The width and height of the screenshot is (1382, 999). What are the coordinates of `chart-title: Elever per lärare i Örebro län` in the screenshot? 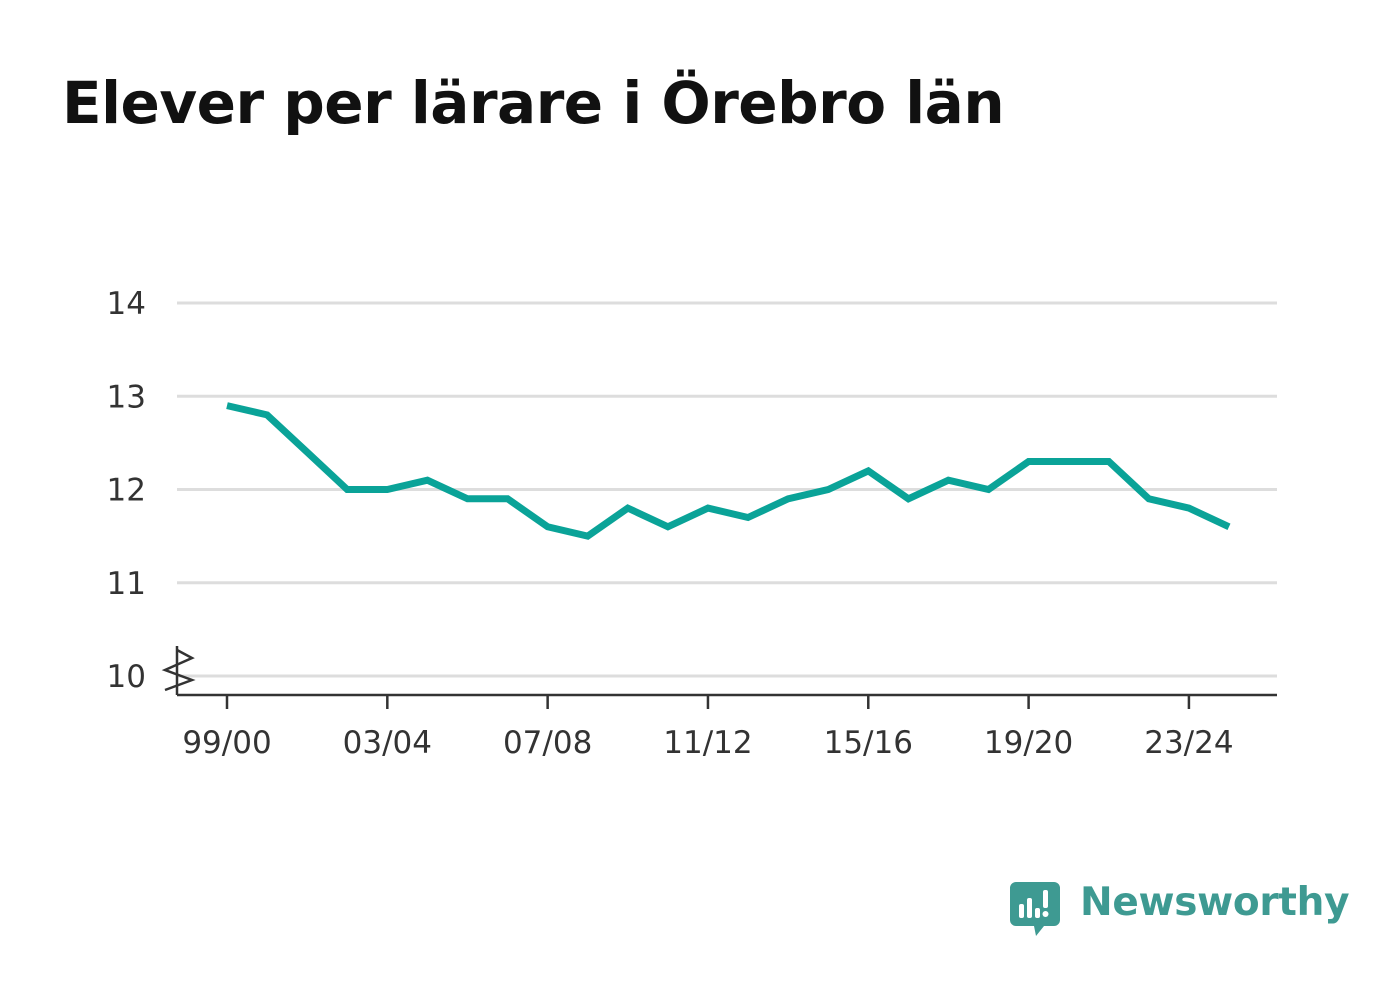 It's located at (533, 103).